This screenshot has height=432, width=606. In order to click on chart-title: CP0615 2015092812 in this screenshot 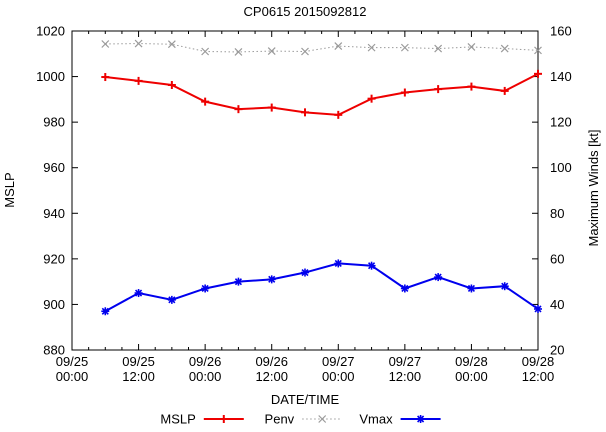, I will do `click(305, 11)`.